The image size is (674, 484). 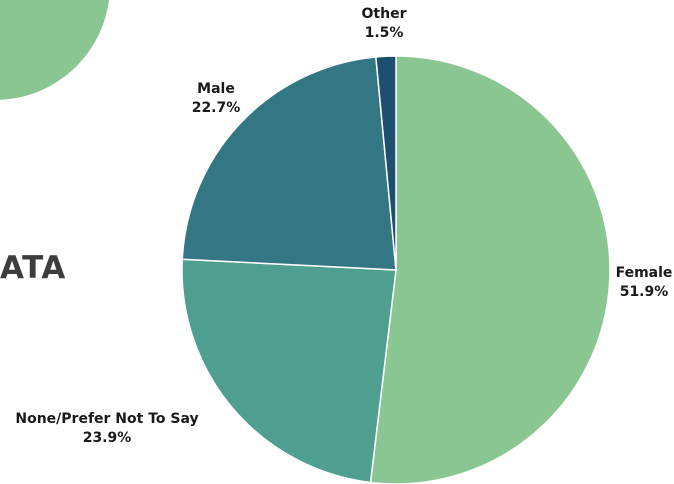 I want to click on slice-value-none-prefer-not-to-say: 23.9%, so click(x=107, y=438).